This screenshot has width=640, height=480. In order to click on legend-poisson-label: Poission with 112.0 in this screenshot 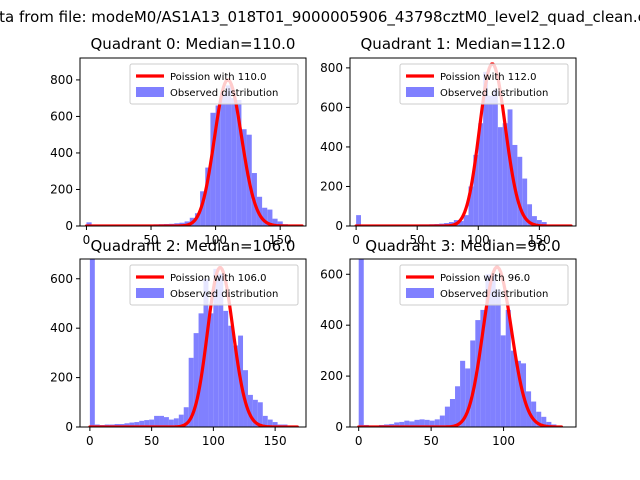, I will do `click(488, 77)`.